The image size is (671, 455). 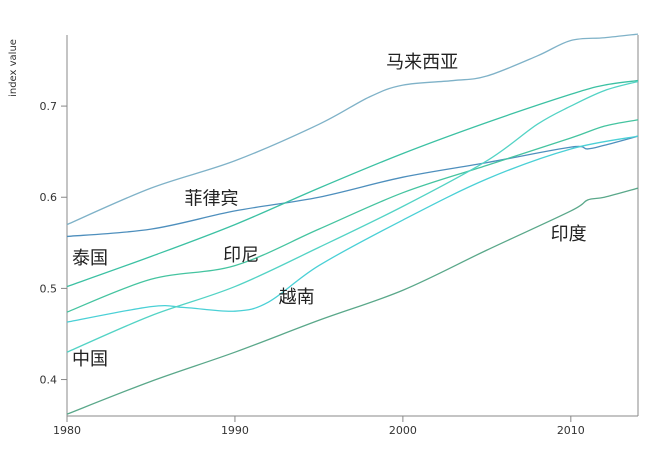 What do you see at coordinates (13, 68) in the screenshot?
I see `y-axis-title: index value` at bounding box center [13, 68].